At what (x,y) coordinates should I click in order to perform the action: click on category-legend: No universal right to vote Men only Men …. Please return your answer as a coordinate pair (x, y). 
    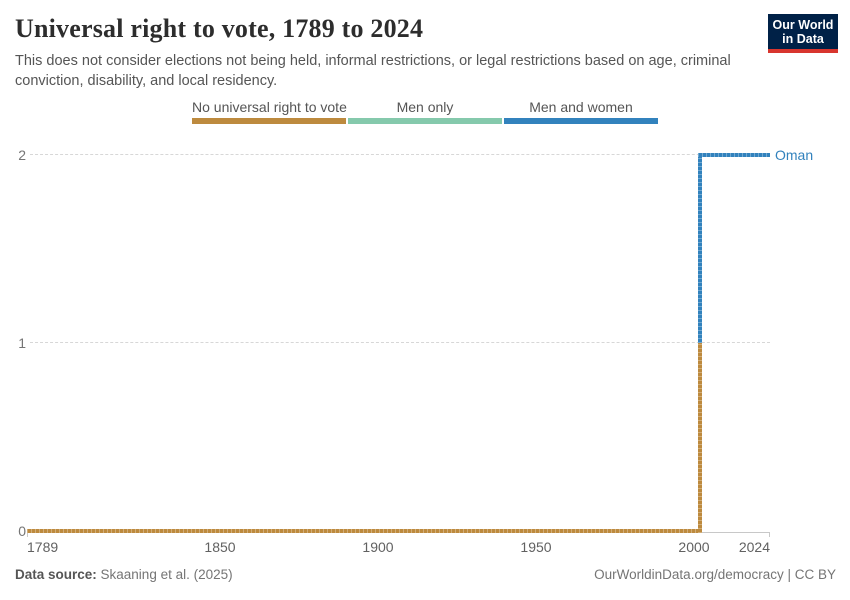
    Looking at the image, I should click on (425, 111).